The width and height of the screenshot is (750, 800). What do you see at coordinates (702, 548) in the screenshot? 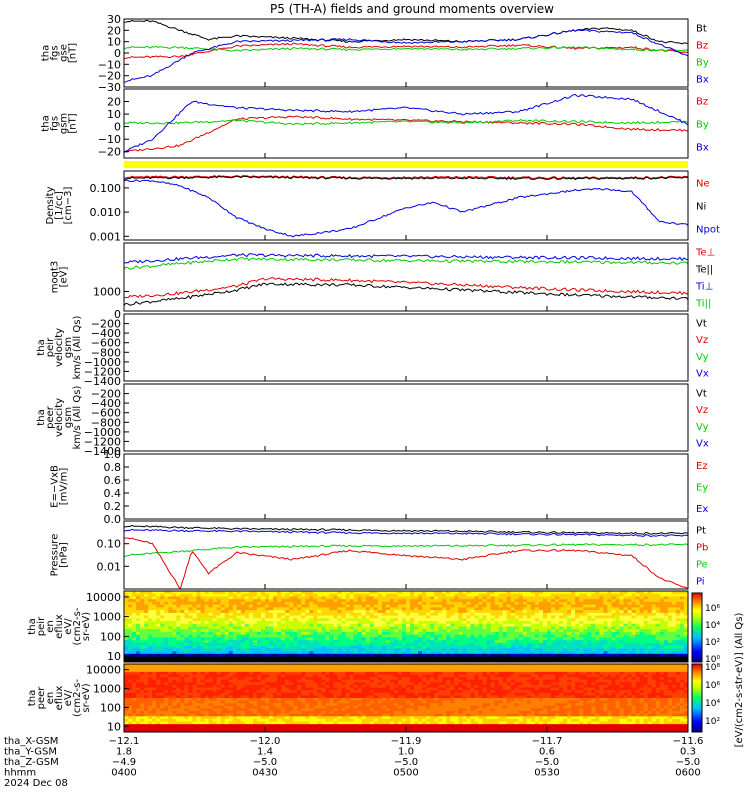
I see `legend-Pb: Pb` at bounding box center [702, 548].